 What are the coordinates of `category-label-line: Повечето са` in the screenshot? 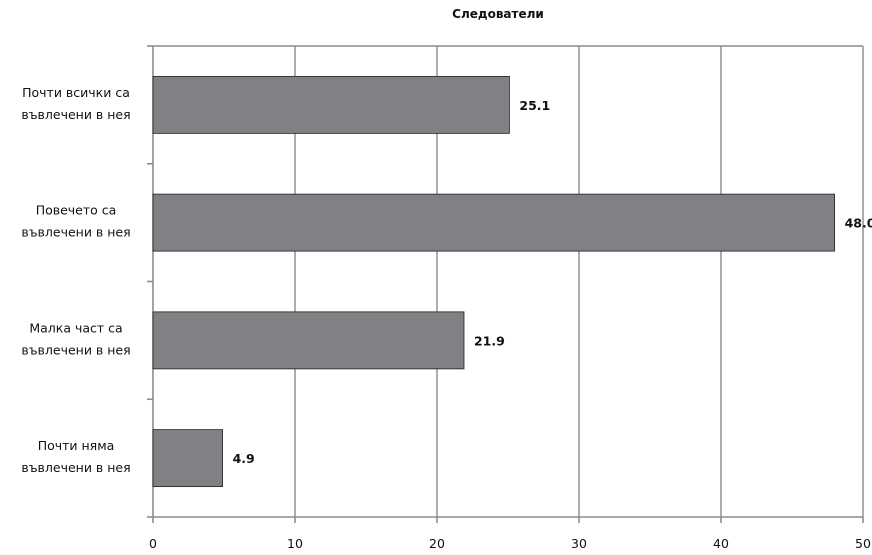 It's located at (76, 210).